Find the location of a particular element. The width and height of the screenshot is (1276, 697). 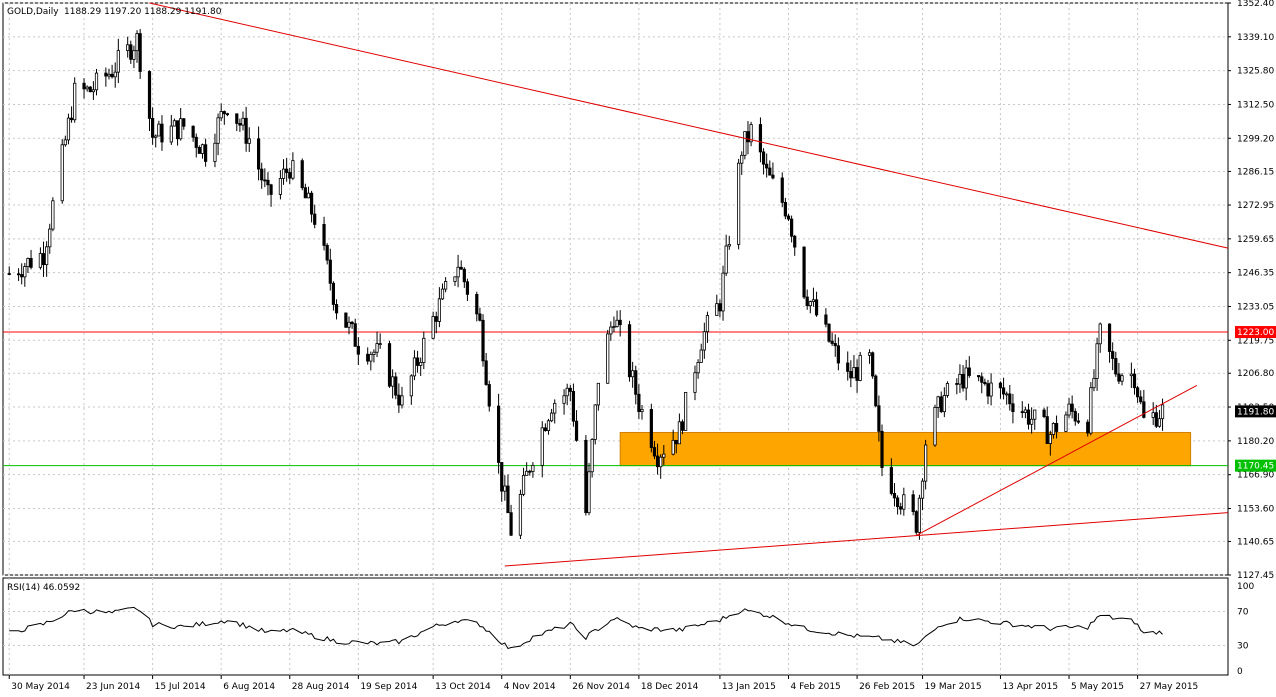

x-tick-label: 19 Mar 2015 is located at coordinates (953, 687).